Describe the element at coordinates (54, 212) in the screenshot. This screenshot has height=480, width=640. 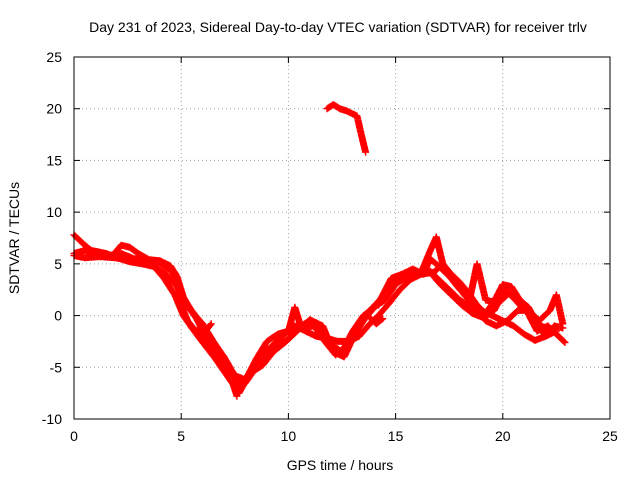
I see `y-tick-label: 10` at that location.